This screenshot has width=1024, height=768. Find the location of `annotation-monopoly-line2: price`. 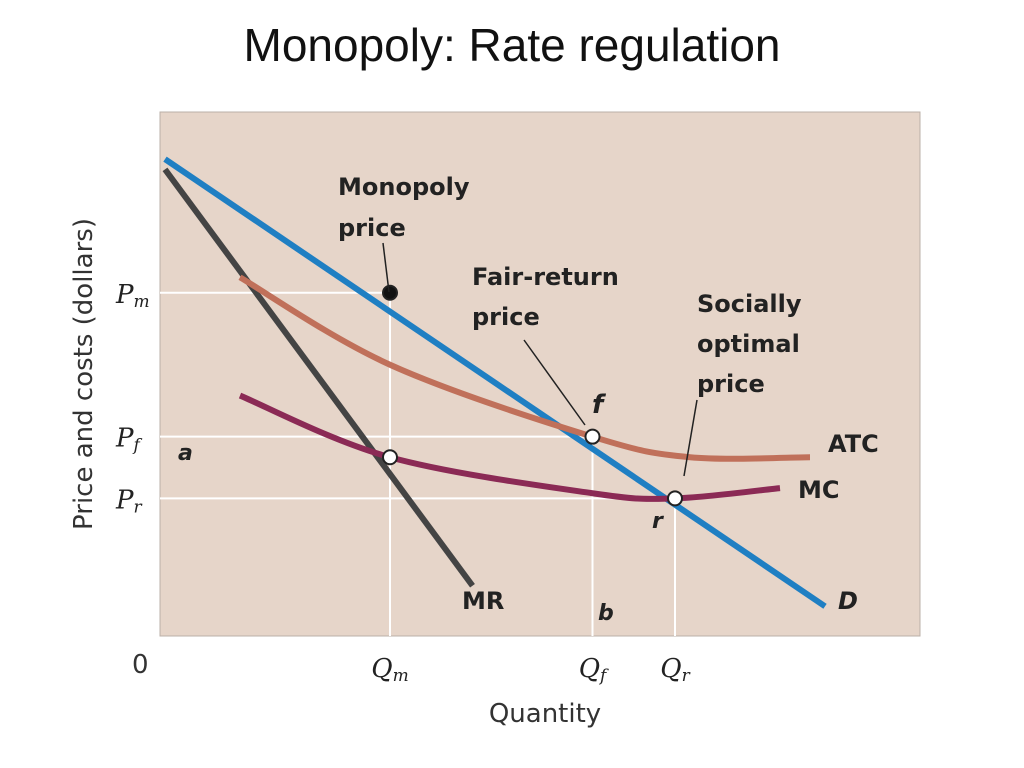

annotation-monopoly-line2: price is located at coordinates (372, 228).